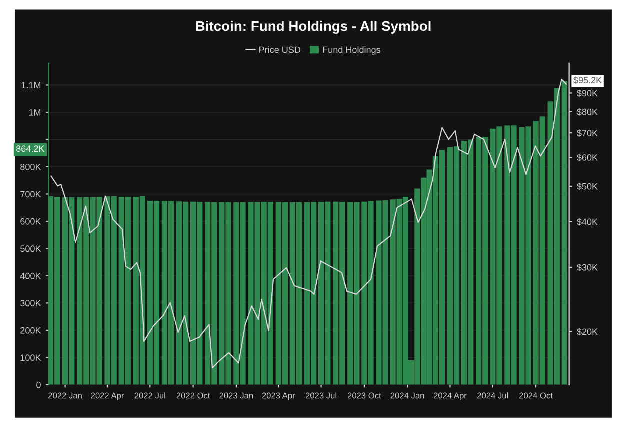 Image resolution: width=627 pixels, height=423 pixels. I want to click on x-tick-label: 2024 Jul, so click(493, 395).